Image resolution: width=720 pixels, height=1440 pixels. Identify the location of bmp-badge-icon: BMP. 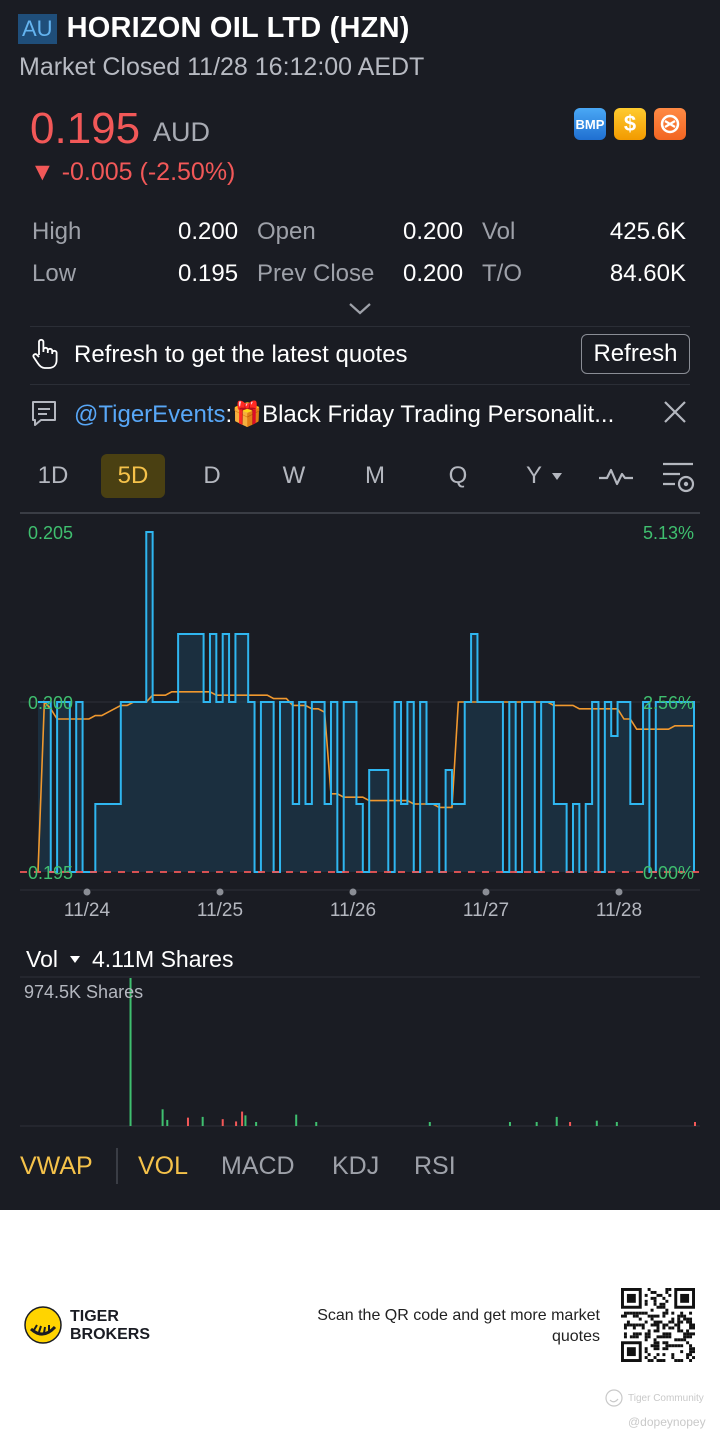
(590, 124).